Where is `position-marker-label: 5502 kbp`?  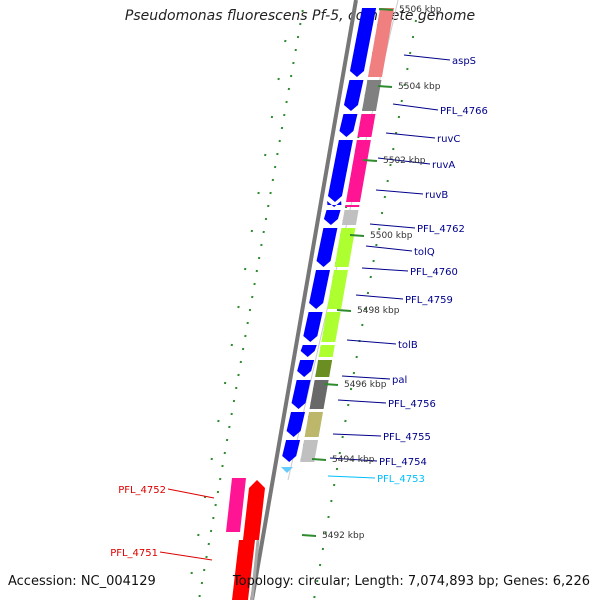 position-marker-label: 5502 kbp is located at coordinates (404, 161).